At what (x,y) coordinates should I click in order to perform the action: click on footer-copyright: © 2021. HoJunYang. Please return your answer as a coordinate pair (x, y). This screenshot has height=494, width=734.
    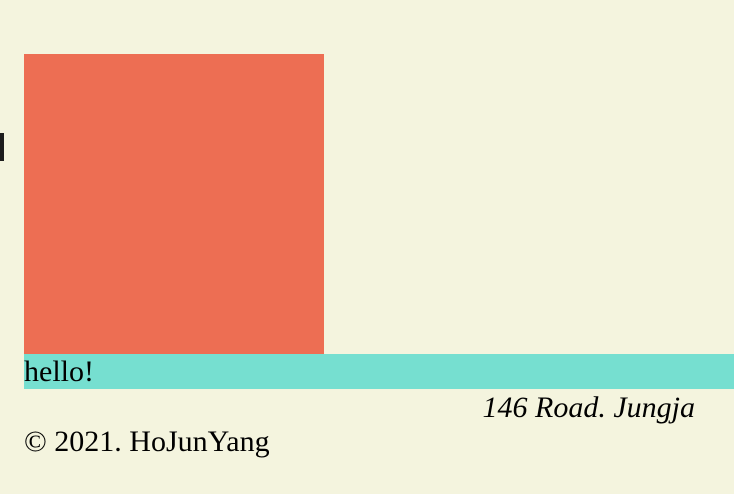
    Looking at the image, I should click on (147, 441).